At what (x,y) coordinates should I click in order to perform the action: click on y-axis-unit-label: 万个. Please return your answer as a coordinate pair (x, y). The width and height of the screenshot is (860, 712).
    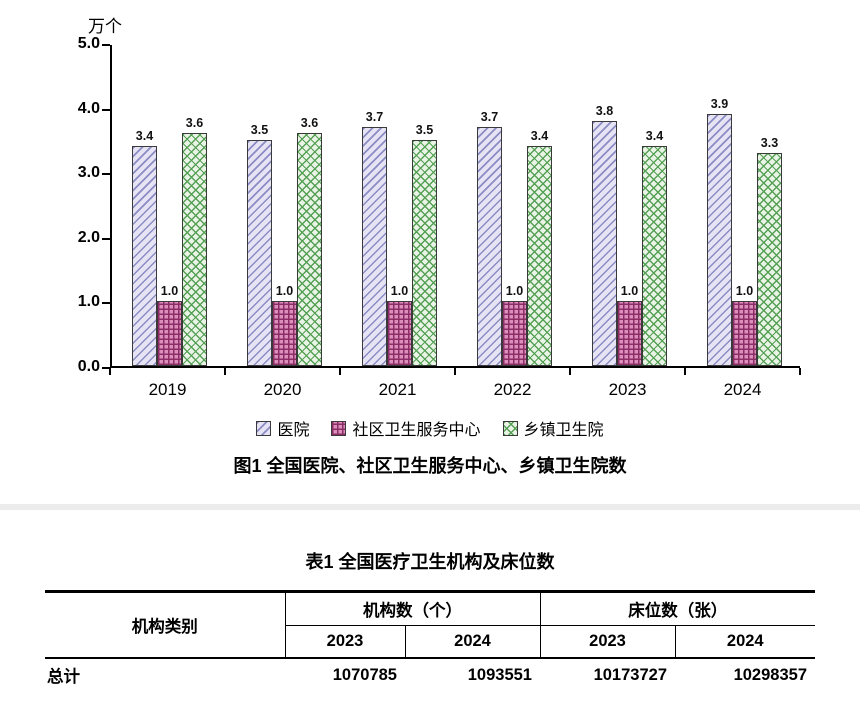
    Looking at the image, I should click on (105, 26).